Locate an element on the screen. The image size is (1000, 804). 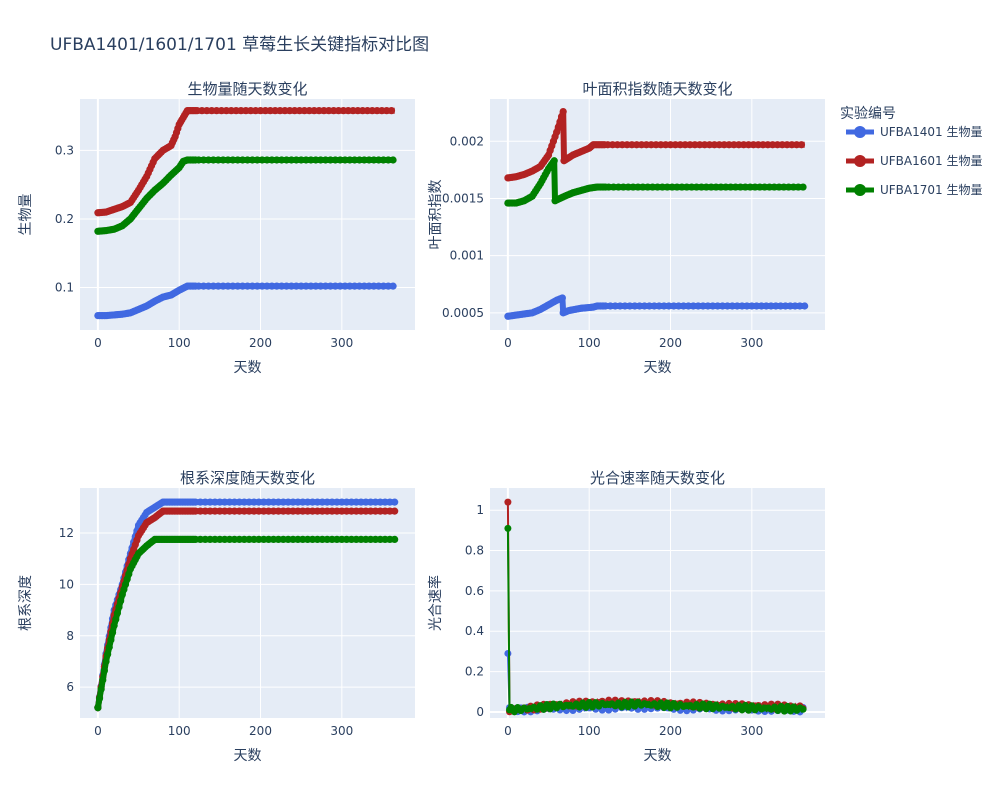
legend-title: 实验编号 is located at coordinates (868, 114).